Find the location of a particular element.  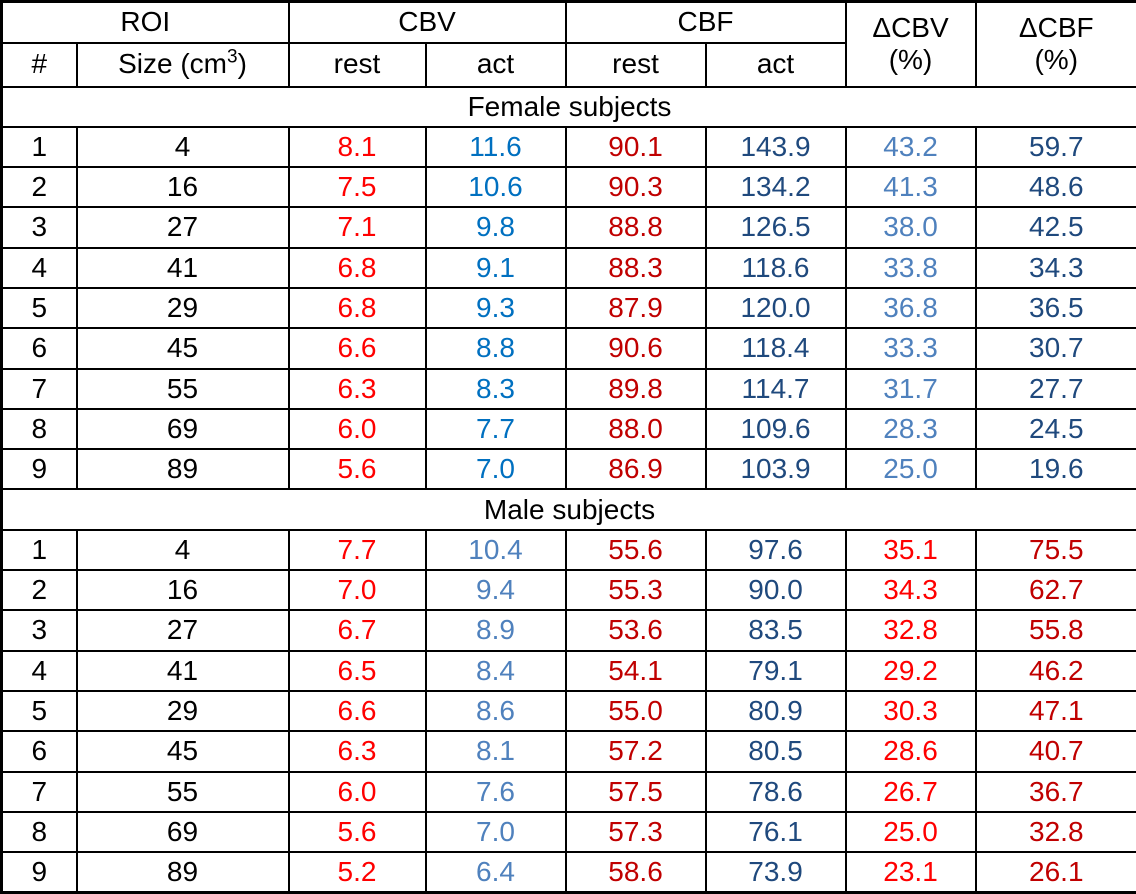

cell-delta-cbf: 59.7 is located at coordinates (1055, 147).